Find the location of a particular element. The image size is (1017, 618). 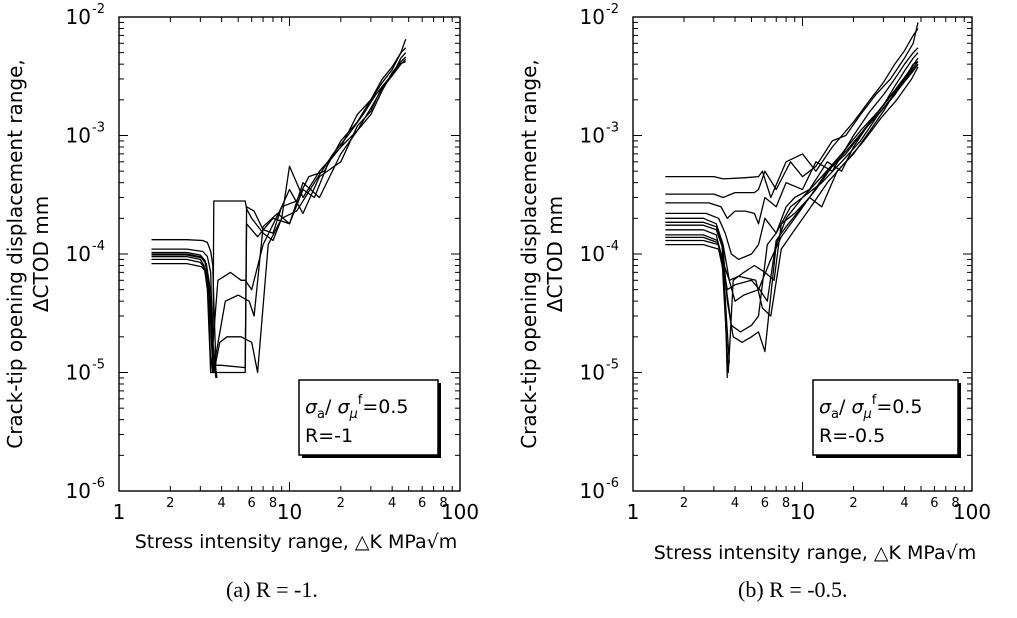

caption-a: (a) R = -1. is located at coordinates (272, 589).